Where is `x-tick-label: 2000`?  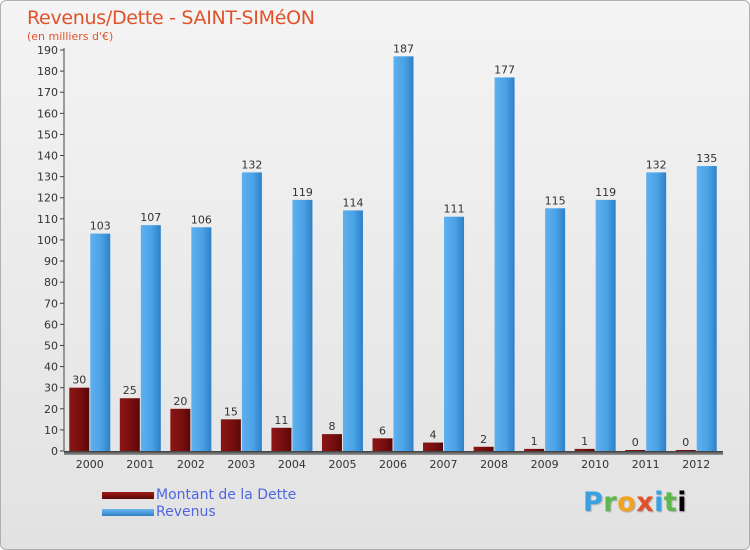 x-tick-label: 2000 is located at coordinates (90, 464).